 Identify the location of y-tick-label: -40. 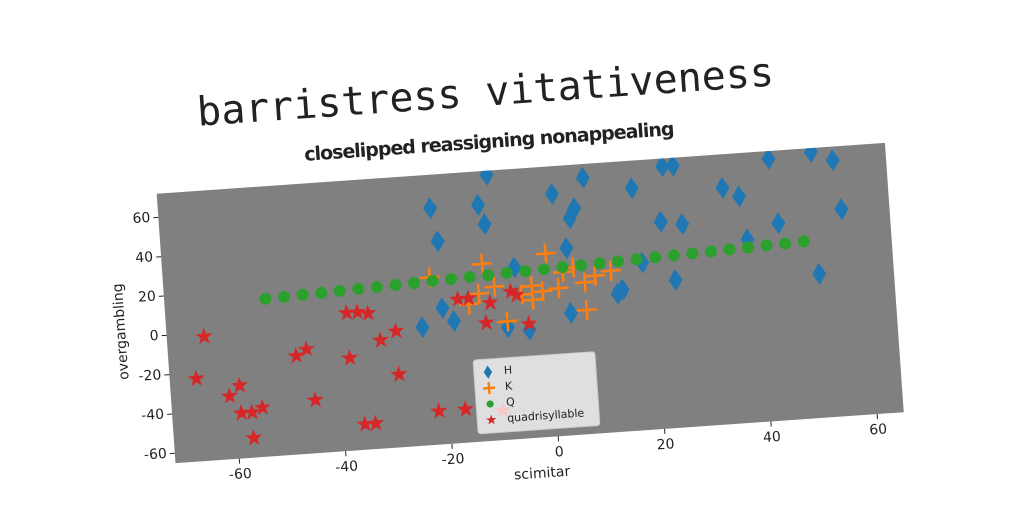
(153, 416).